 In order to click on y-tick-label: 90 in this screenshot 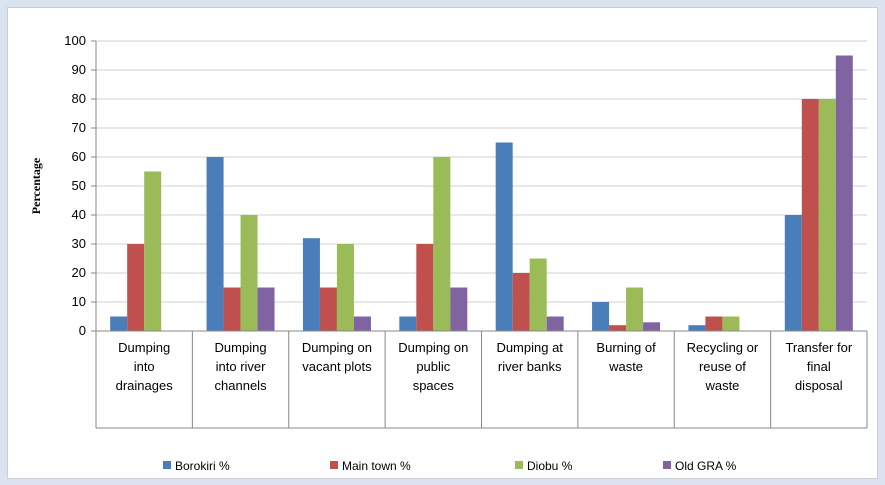, I will do `click(79, 69)`.